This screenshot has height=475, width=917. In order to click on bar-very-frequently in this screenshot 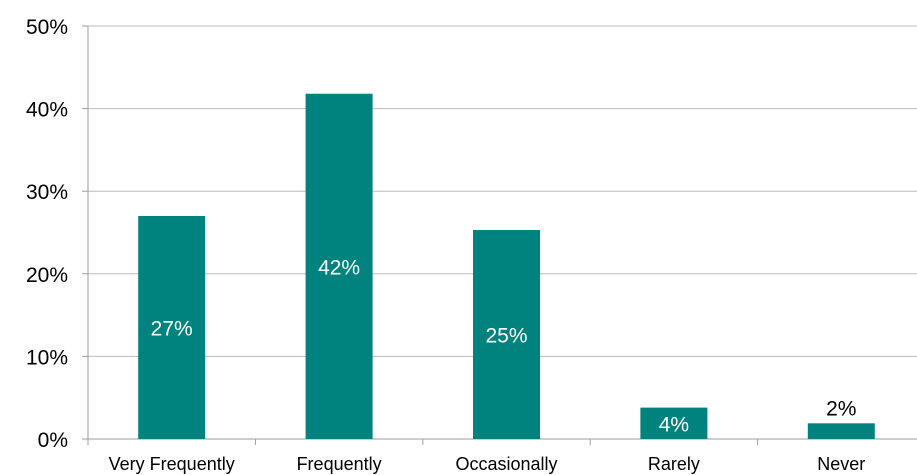, I will do `click(172, 327)`.